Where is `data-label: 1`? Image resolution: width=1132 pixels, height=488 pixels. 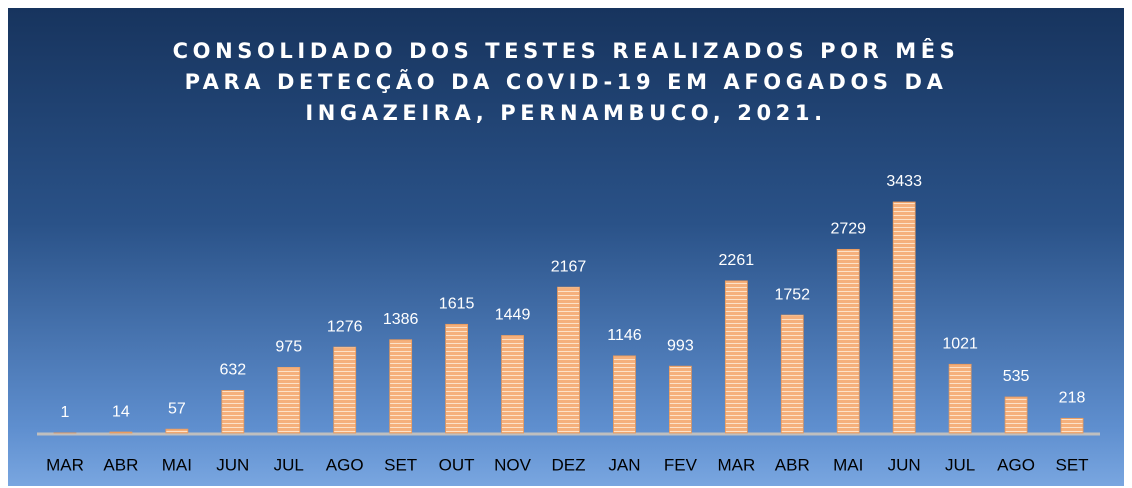
data-label: 1 is located at coordinates (65, 412).